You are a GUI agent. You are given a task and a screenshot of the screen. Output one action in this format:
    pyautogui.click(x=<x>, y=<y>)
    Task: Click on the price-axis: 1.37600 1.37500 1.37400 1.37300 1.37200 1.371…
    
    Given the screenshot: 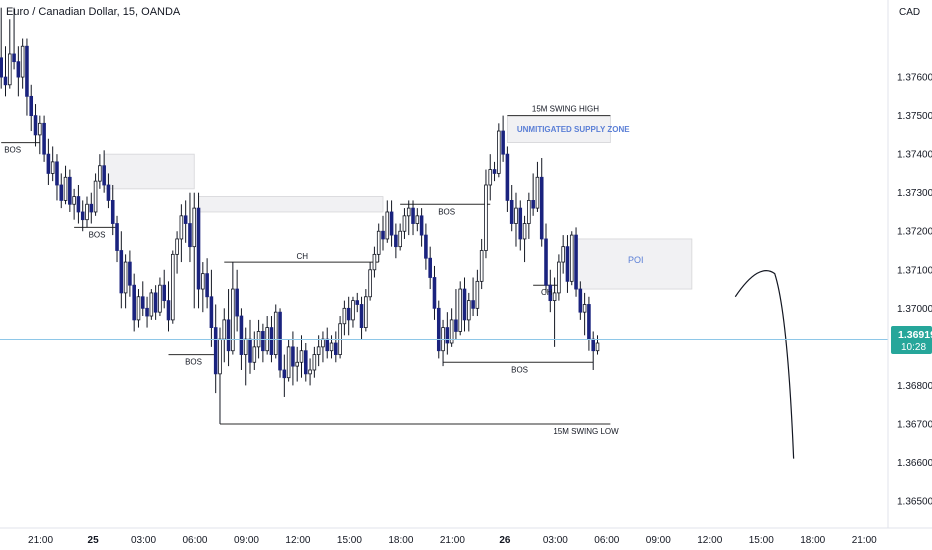 What is the action you would take?
    pyautogui.click(x=914, y=290)
    